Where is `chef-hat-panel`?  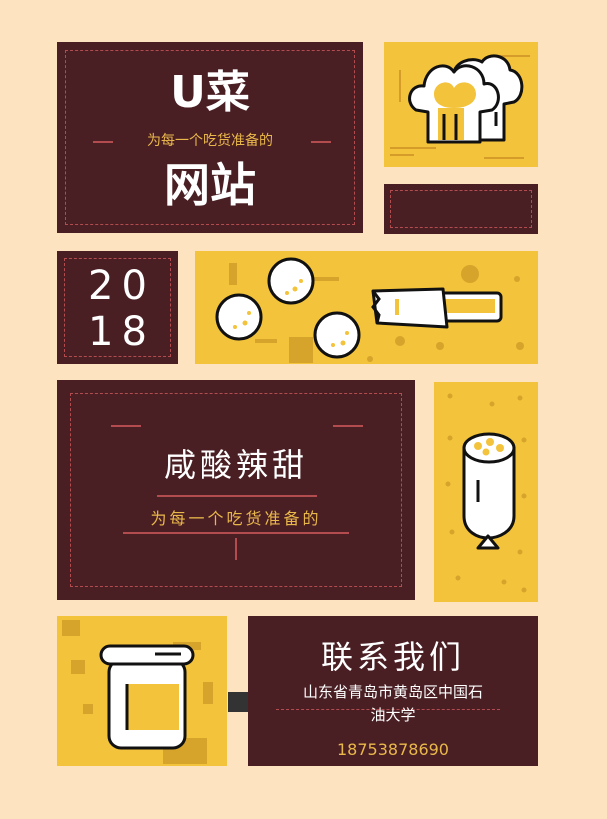
chef-hat-panel is located at coordinates (461, 104).